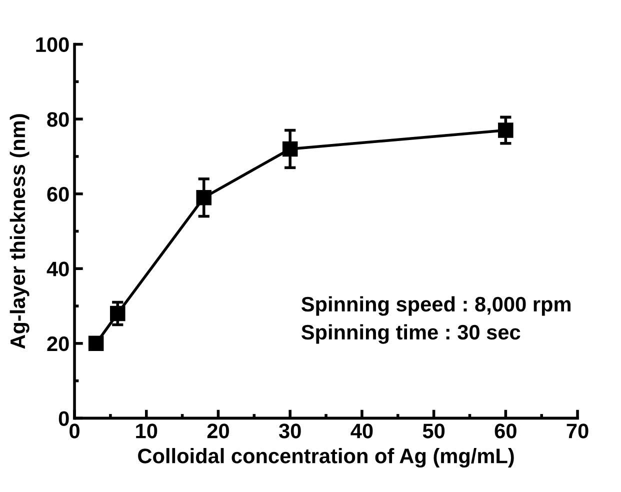  I want to click on x-tick-label: 0, so click(75, 431).